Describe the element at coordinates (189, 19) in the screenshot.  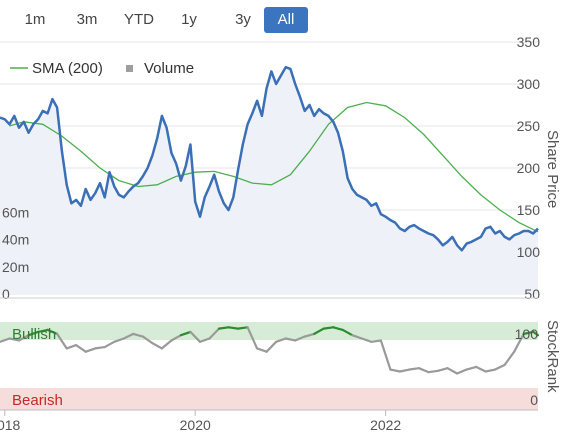
I see `range-button-1y: 1y` at that location.